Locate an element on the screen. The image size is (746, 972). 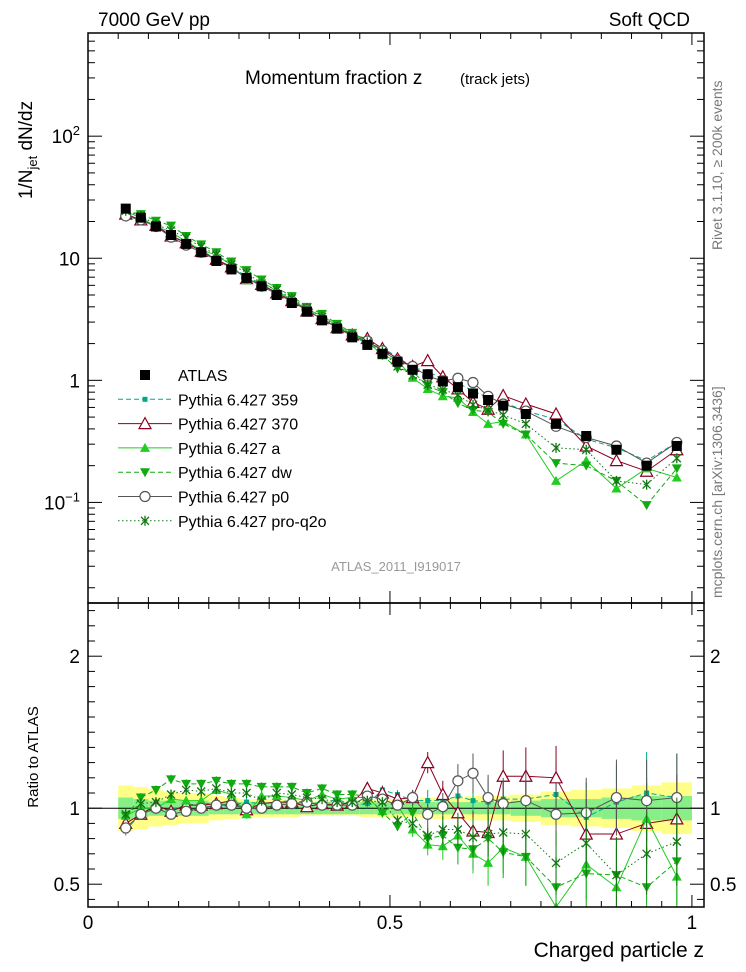
legend-marker-pythia-6-427-dw is located at coordinates (145, 473).